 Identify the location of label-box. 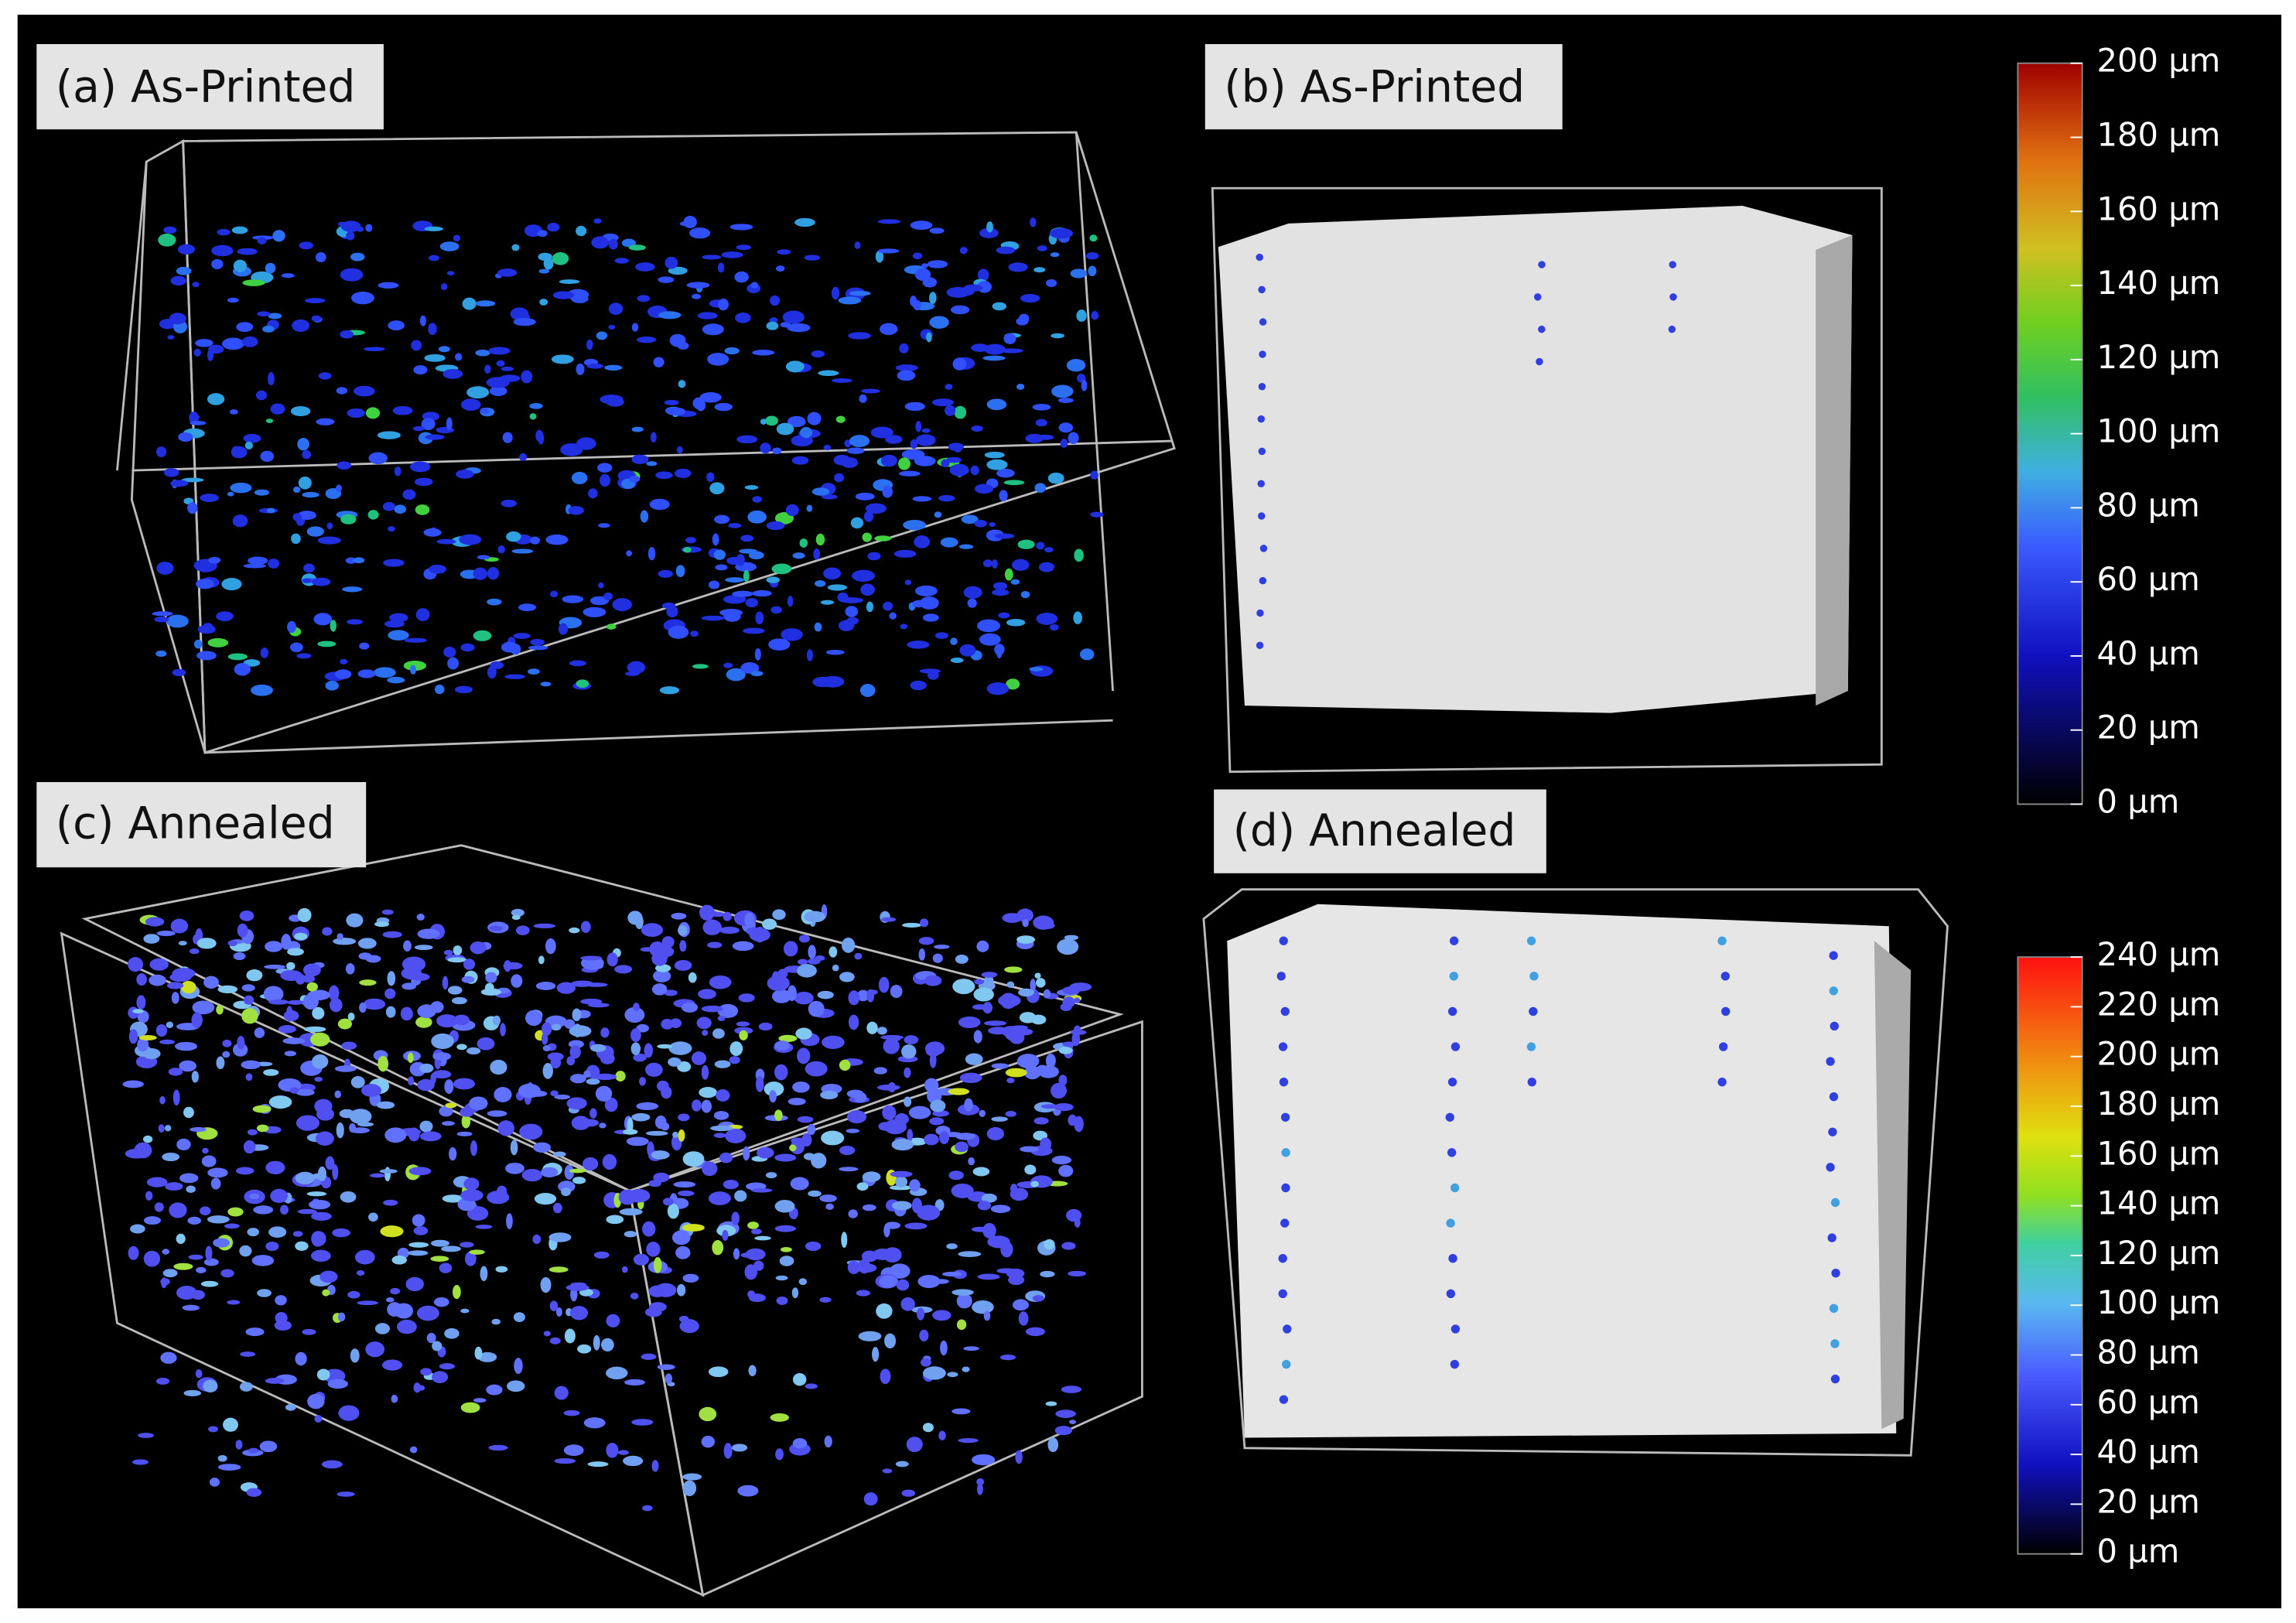
(1380, 831).